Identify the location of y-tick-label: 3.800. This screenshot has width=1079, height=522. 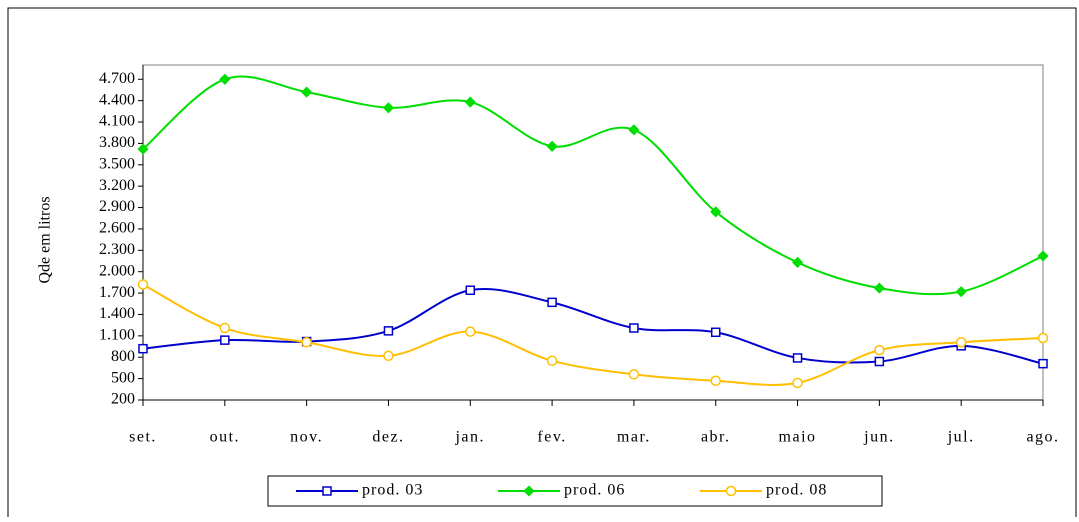
(117, 142).